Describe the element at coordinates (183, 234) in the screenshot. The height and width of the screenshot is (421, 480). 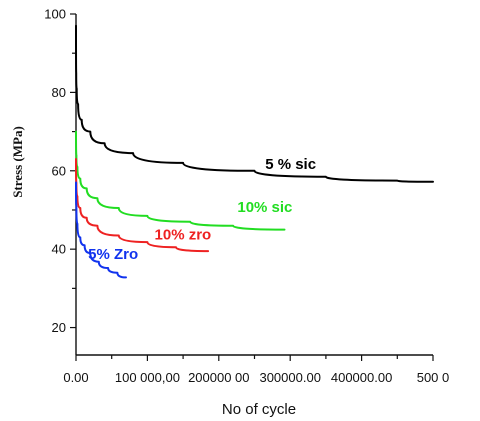
I see `series-label: 10% zro` at that location.